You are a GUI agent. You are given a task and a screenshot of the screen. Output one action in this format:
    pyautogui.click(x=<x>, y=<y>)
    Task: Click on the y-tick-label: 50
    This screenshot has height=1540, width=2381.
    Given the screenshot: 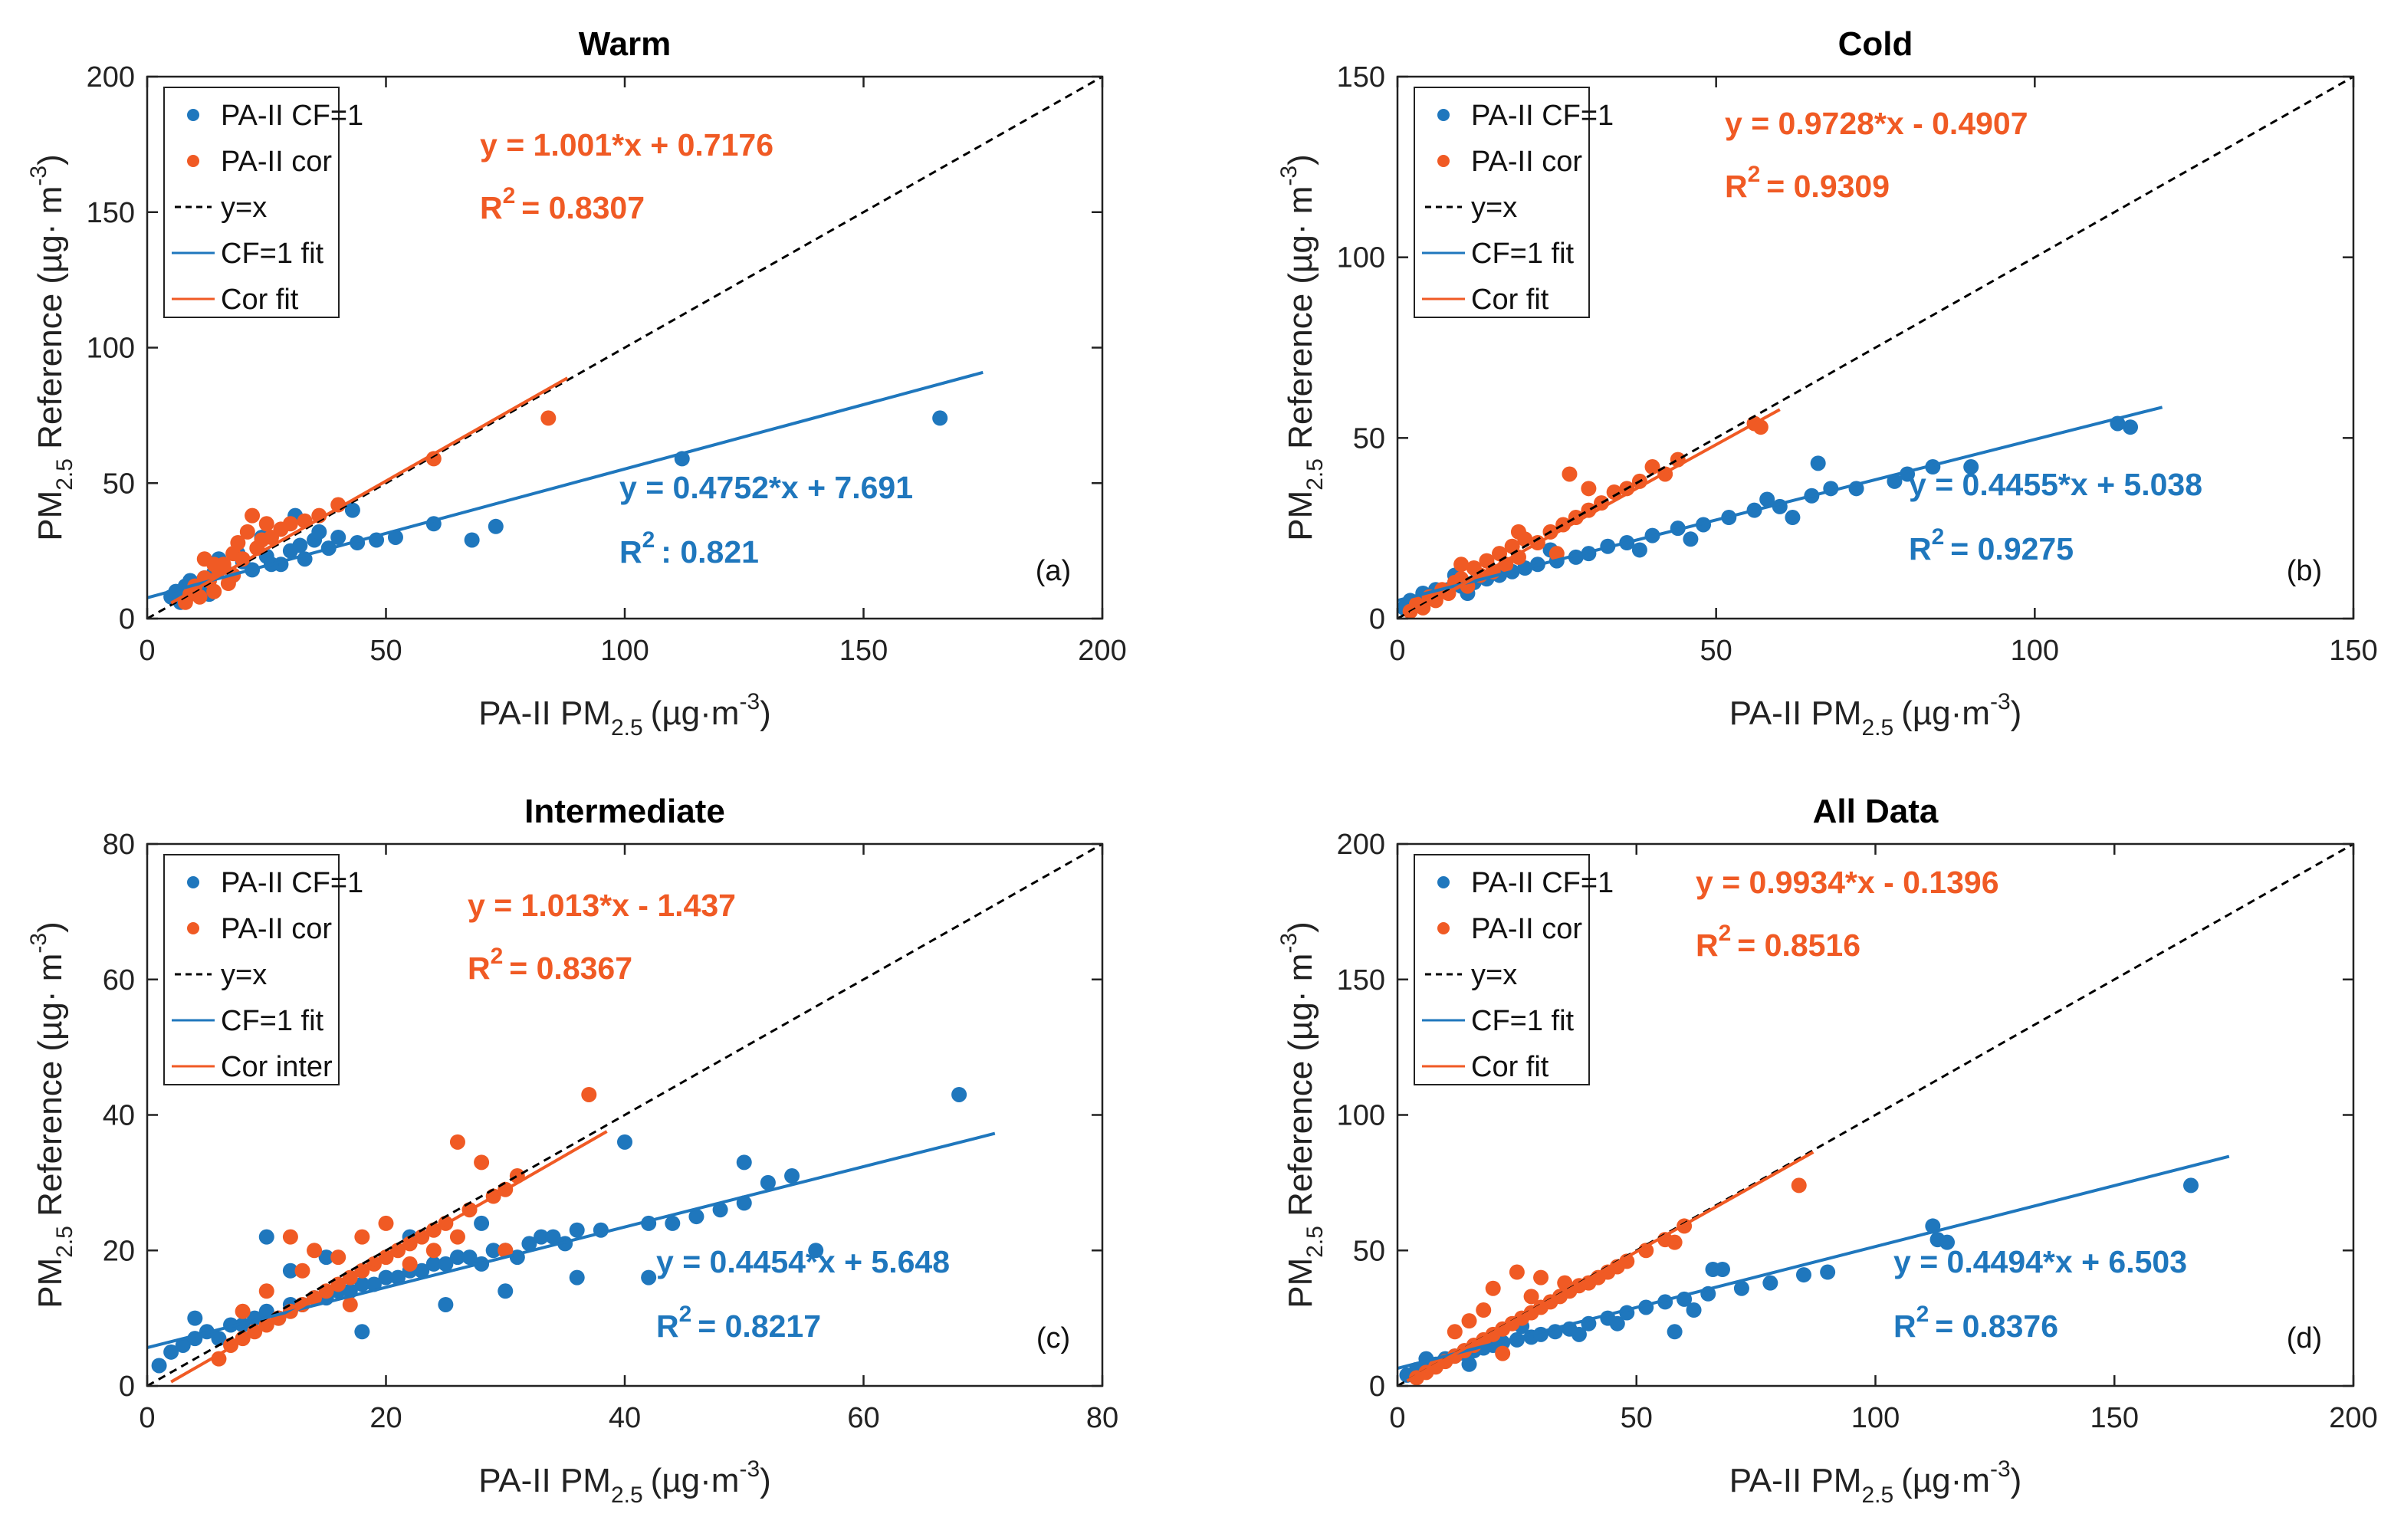 What is the action you would take?
    pyautogui.click(x=119, y=484)
    